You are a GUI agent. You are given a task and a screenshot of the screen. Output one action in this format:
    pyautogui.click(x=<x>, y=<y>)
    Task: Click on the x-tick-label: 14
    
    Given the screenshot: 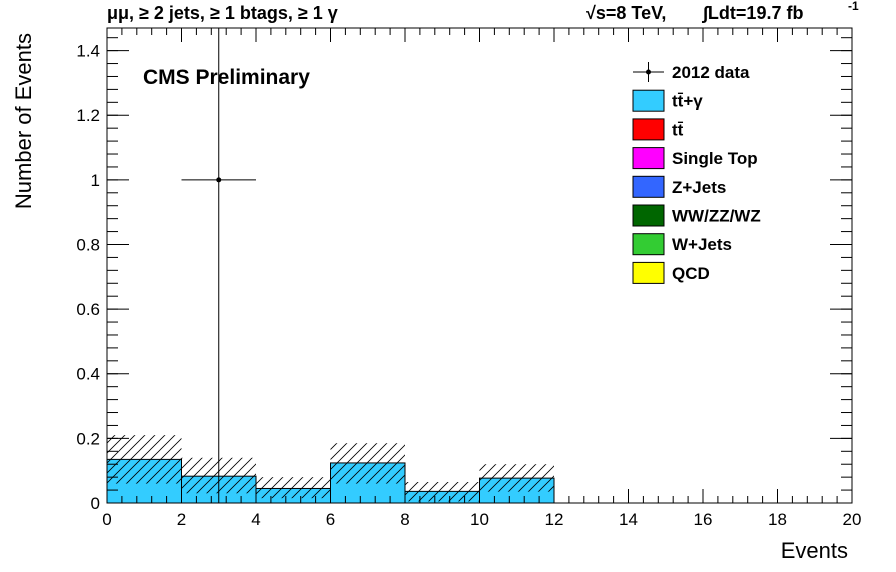 What is the action you would take?
    pyautogui.click(x=628, y=519)
    